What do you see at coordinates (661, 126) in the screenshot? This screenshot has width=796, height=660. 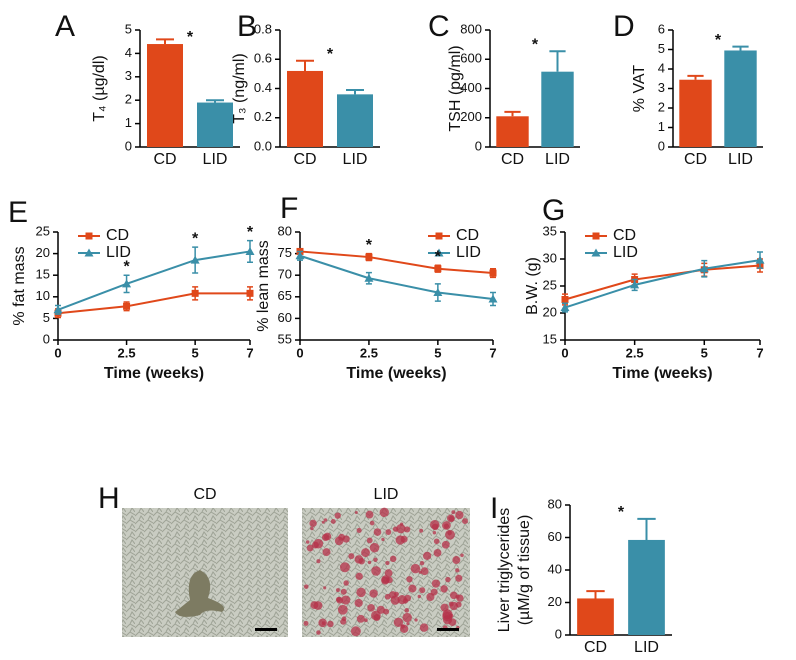 I see `y-tick-label: 1` at bounding box center [661, 126].